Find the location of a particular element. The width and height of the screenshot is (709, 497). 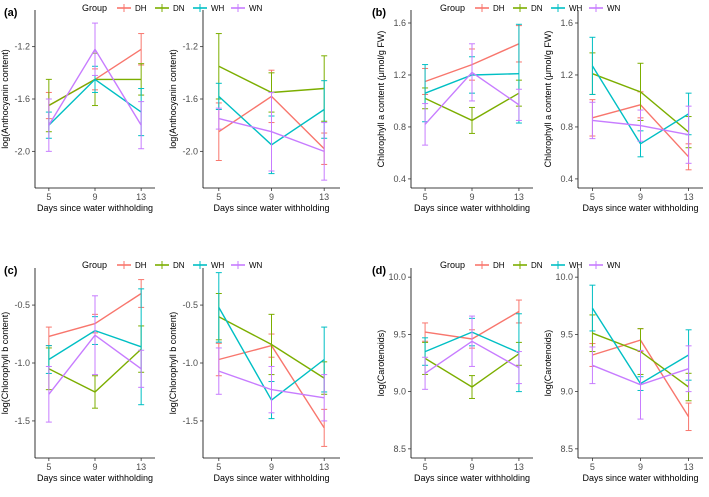

panel-a-legend: Group DH DN WH WN is located at coordinates (172, 8).